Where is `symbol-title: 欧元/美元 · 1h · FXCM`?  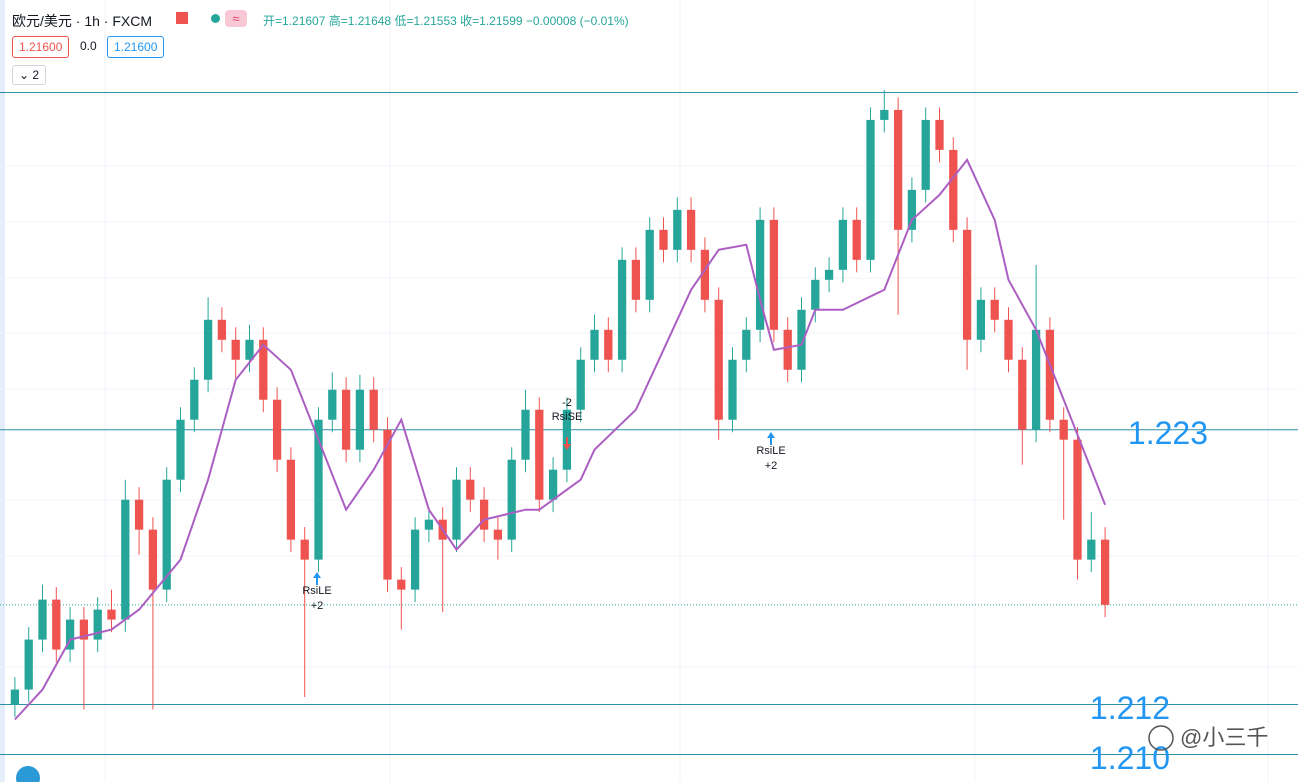
symbol-title: 欧元/美元 · 1h · FXCM is located at coordinates (82, 21).